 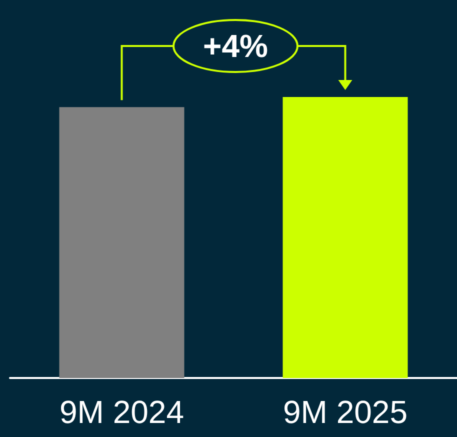 I want to click on text: +4%, so click(x=235, y=46).